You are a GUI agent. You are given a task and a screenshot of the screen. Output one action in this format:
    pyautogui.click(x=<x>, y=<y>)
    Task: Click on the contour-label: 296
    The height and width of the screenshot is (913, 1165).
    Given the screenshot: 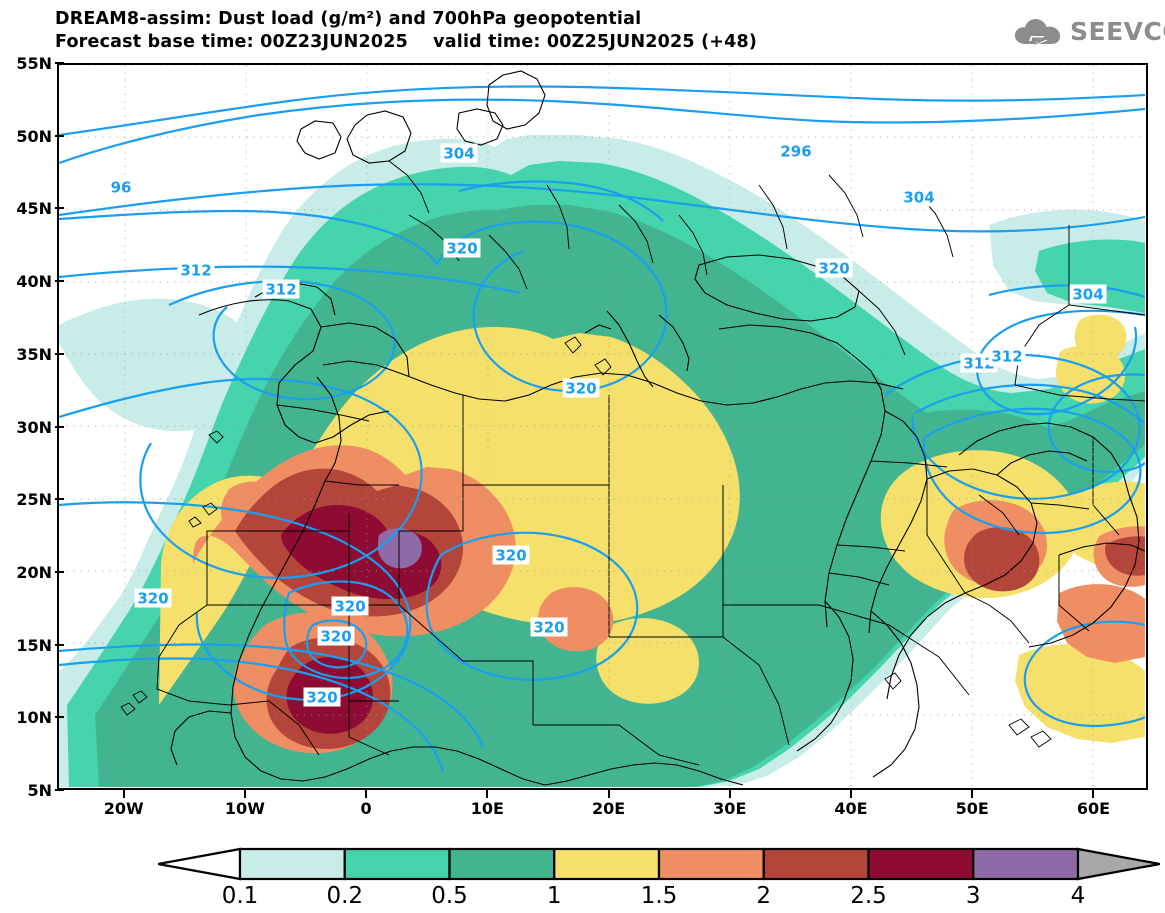 What is the action you would take?
    pyautogui.click(x=795, y=152)
    